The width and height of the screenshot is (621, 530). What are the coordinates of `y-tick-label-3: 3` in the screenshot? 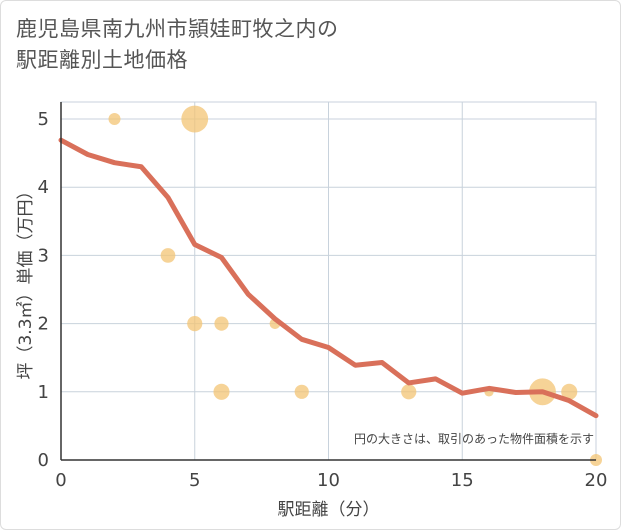 It's located at (43, 255).